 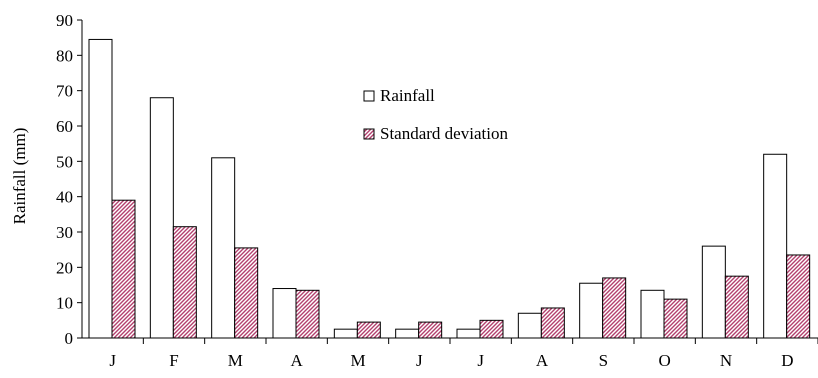 I want to click on x-tick-label: N, so click(x=726, y=360).